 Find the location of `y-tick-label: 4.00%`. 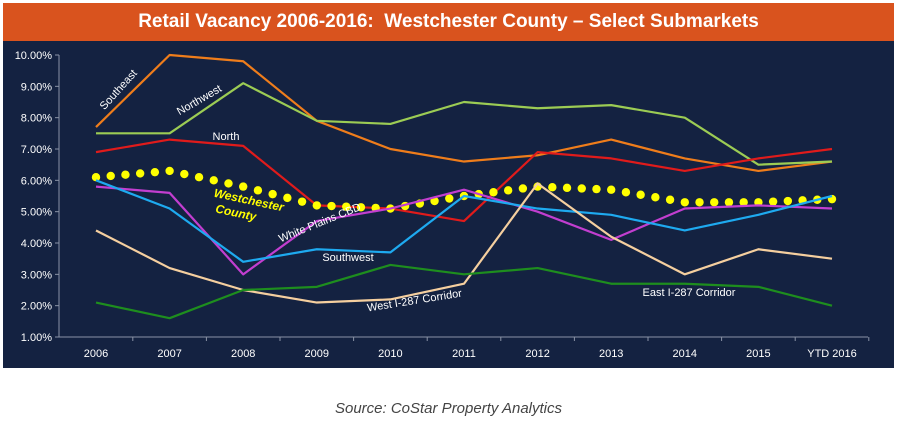

y-tick-label: 4.00% is located at coordinates (36, 244).